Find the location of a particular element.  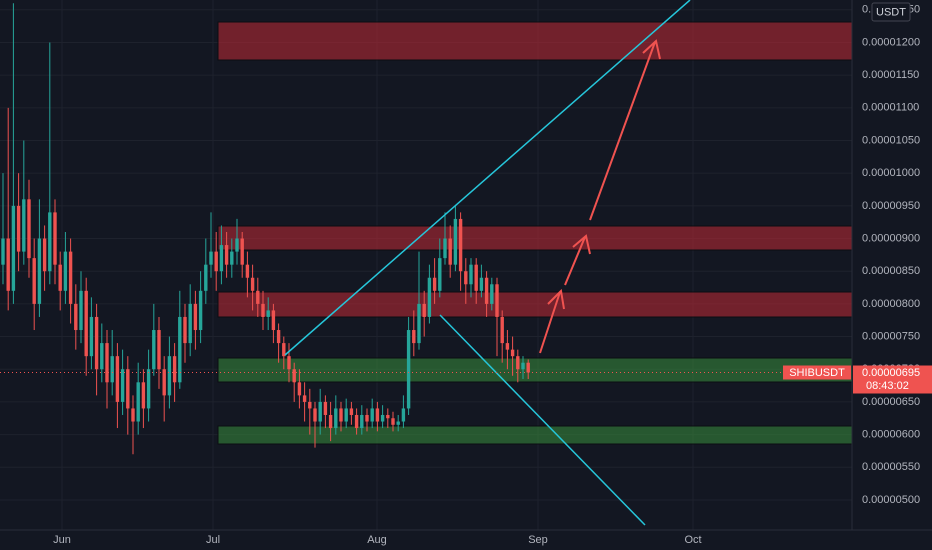

symbol-box is located at coordinates (817, 372).